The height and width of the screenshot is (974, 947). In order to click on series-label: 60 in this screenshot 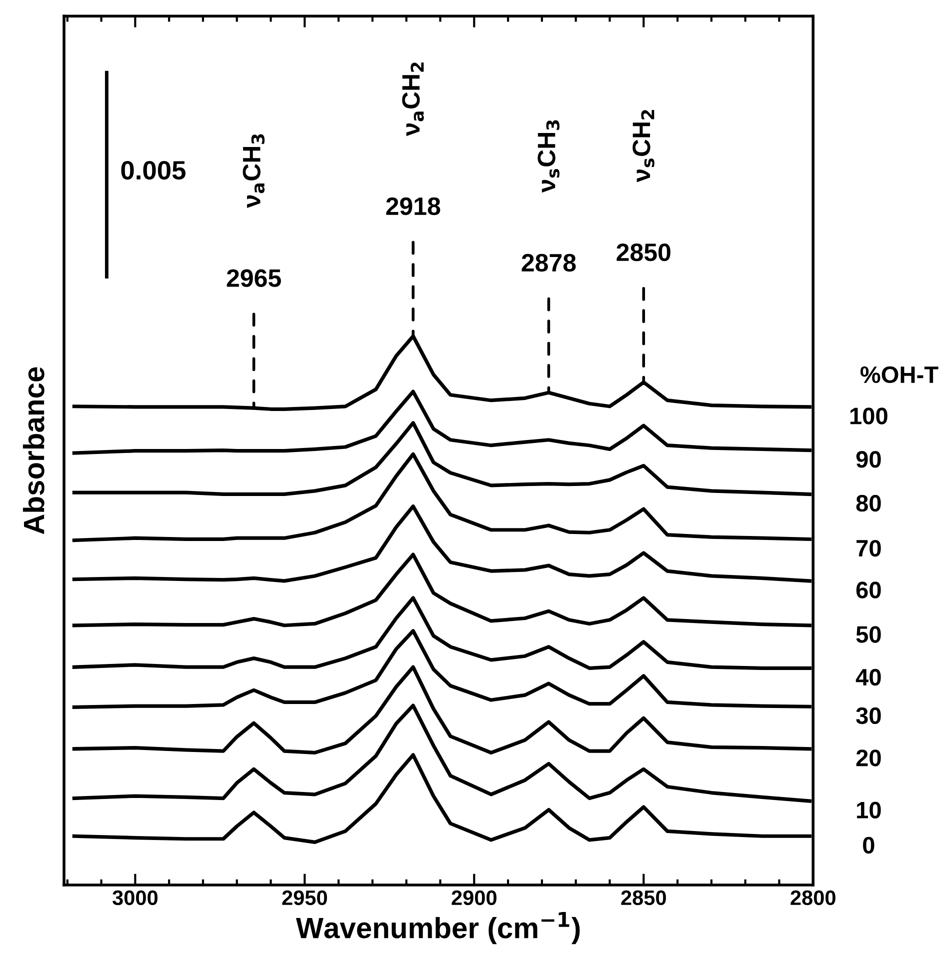, I will do `click(868, 590)`.